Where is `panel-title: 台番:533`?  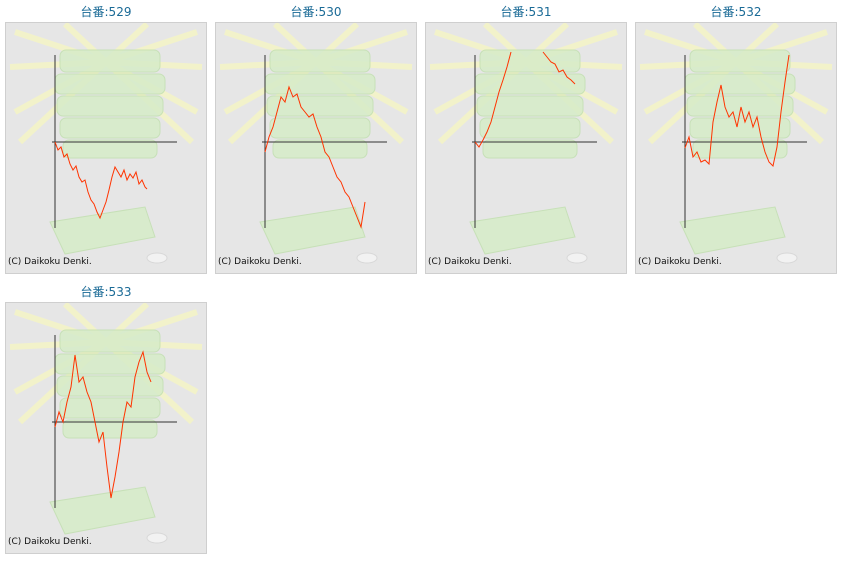
panel-title: 台番:533 is located at coordinates (106, 291).